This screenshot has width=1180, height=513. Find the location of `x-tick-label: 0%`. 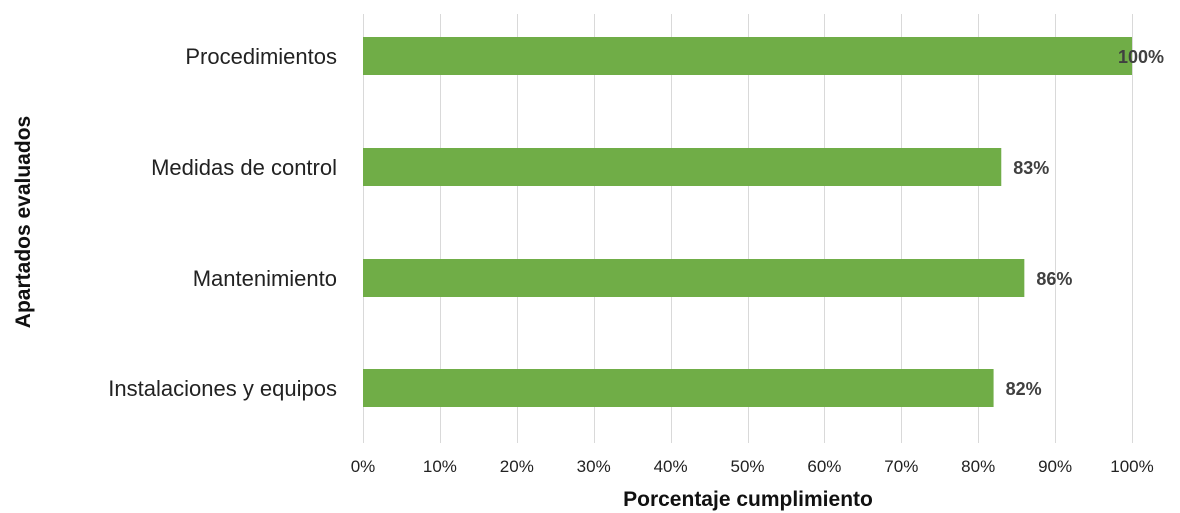

x-tick-label: 0% is located at coordinates (363, 466).